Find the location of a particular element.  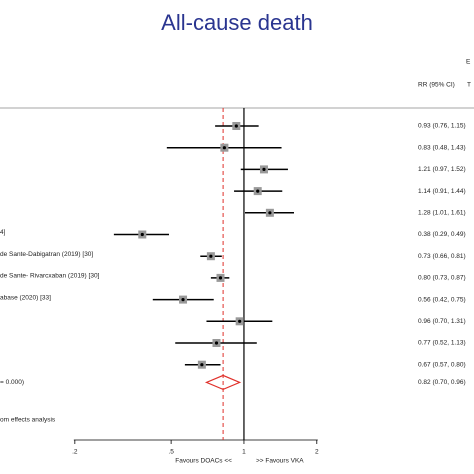

value-label: 0.56 (0.42, 0.75) is located at coordinates (442, 299).